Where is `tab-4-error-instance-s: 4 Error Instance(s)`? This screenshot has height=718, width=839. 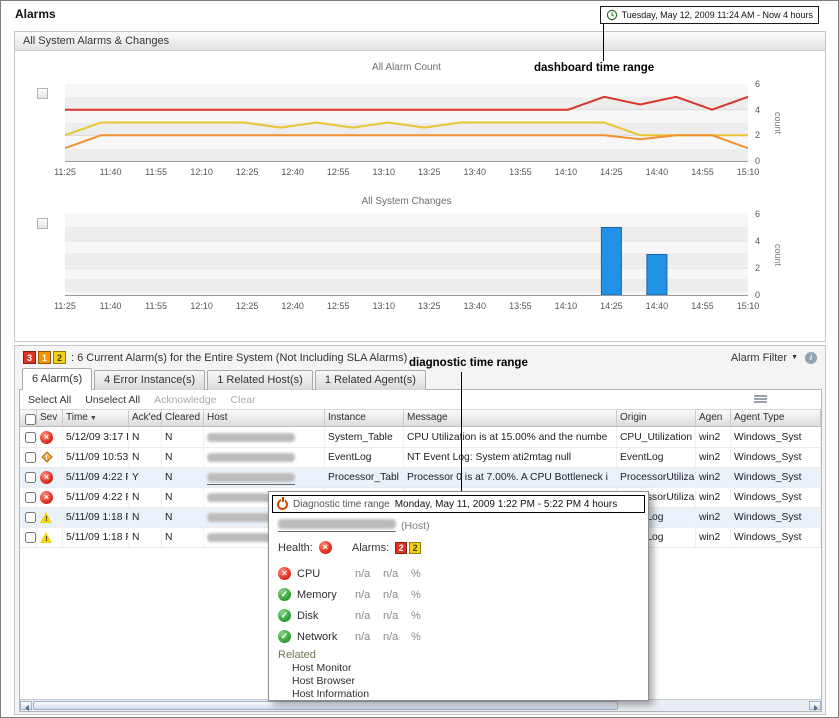 tab-4-error-instance-s: 4 Error Instance(s) is located at coordinates (150, 380).